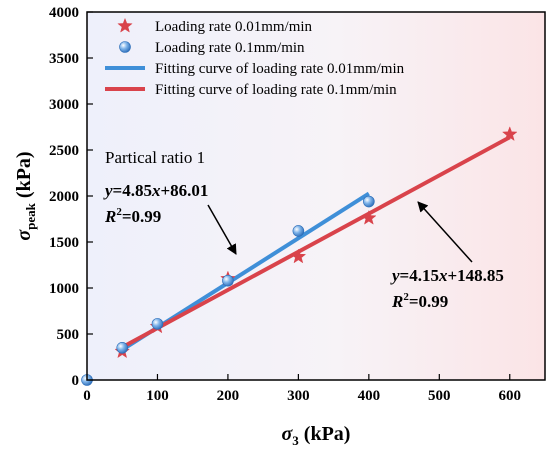 The width and height of the screenshot is (550, 450). I want to click on x-tick-label: 600, so click(510, 396).